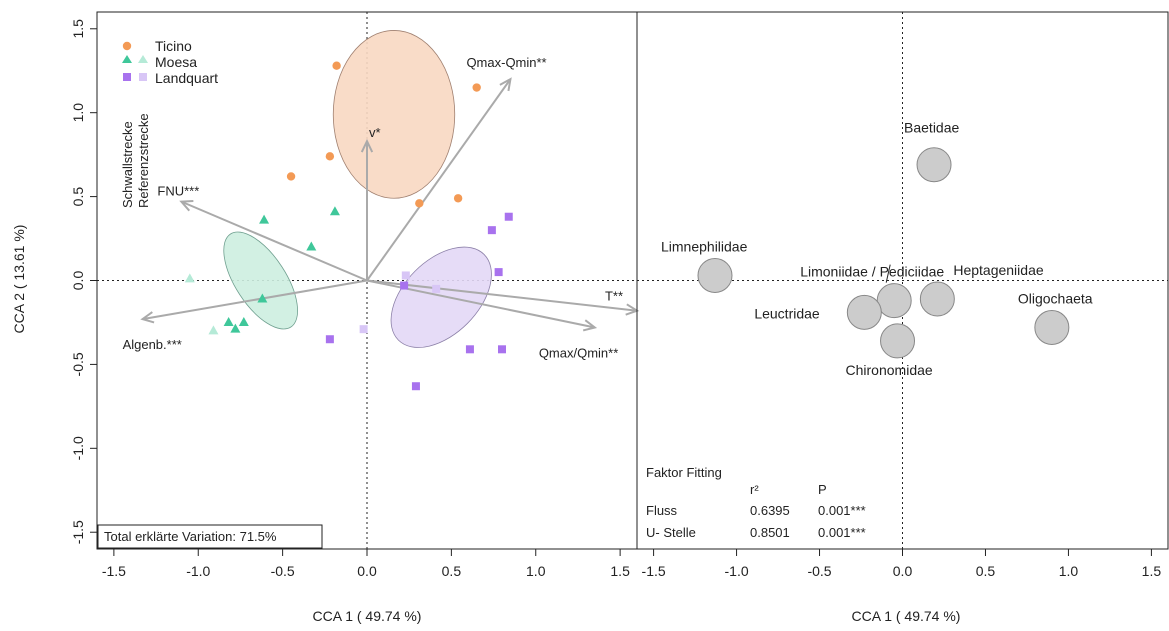 Image resolution: width=1169 pixels, height=631 pixels. What do you see at coordinates (143, 77) in the screenshot?
I see `legend-marker-landquart-light` at bounding box center [143, 77].